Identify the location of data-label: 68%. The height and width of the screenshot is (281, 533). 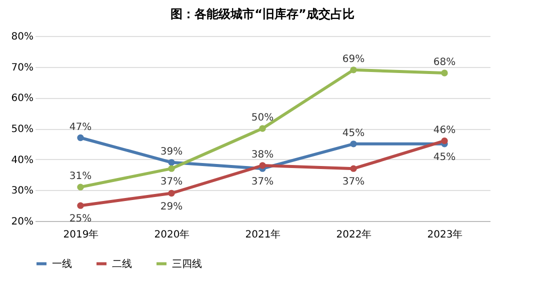
(444, 62).